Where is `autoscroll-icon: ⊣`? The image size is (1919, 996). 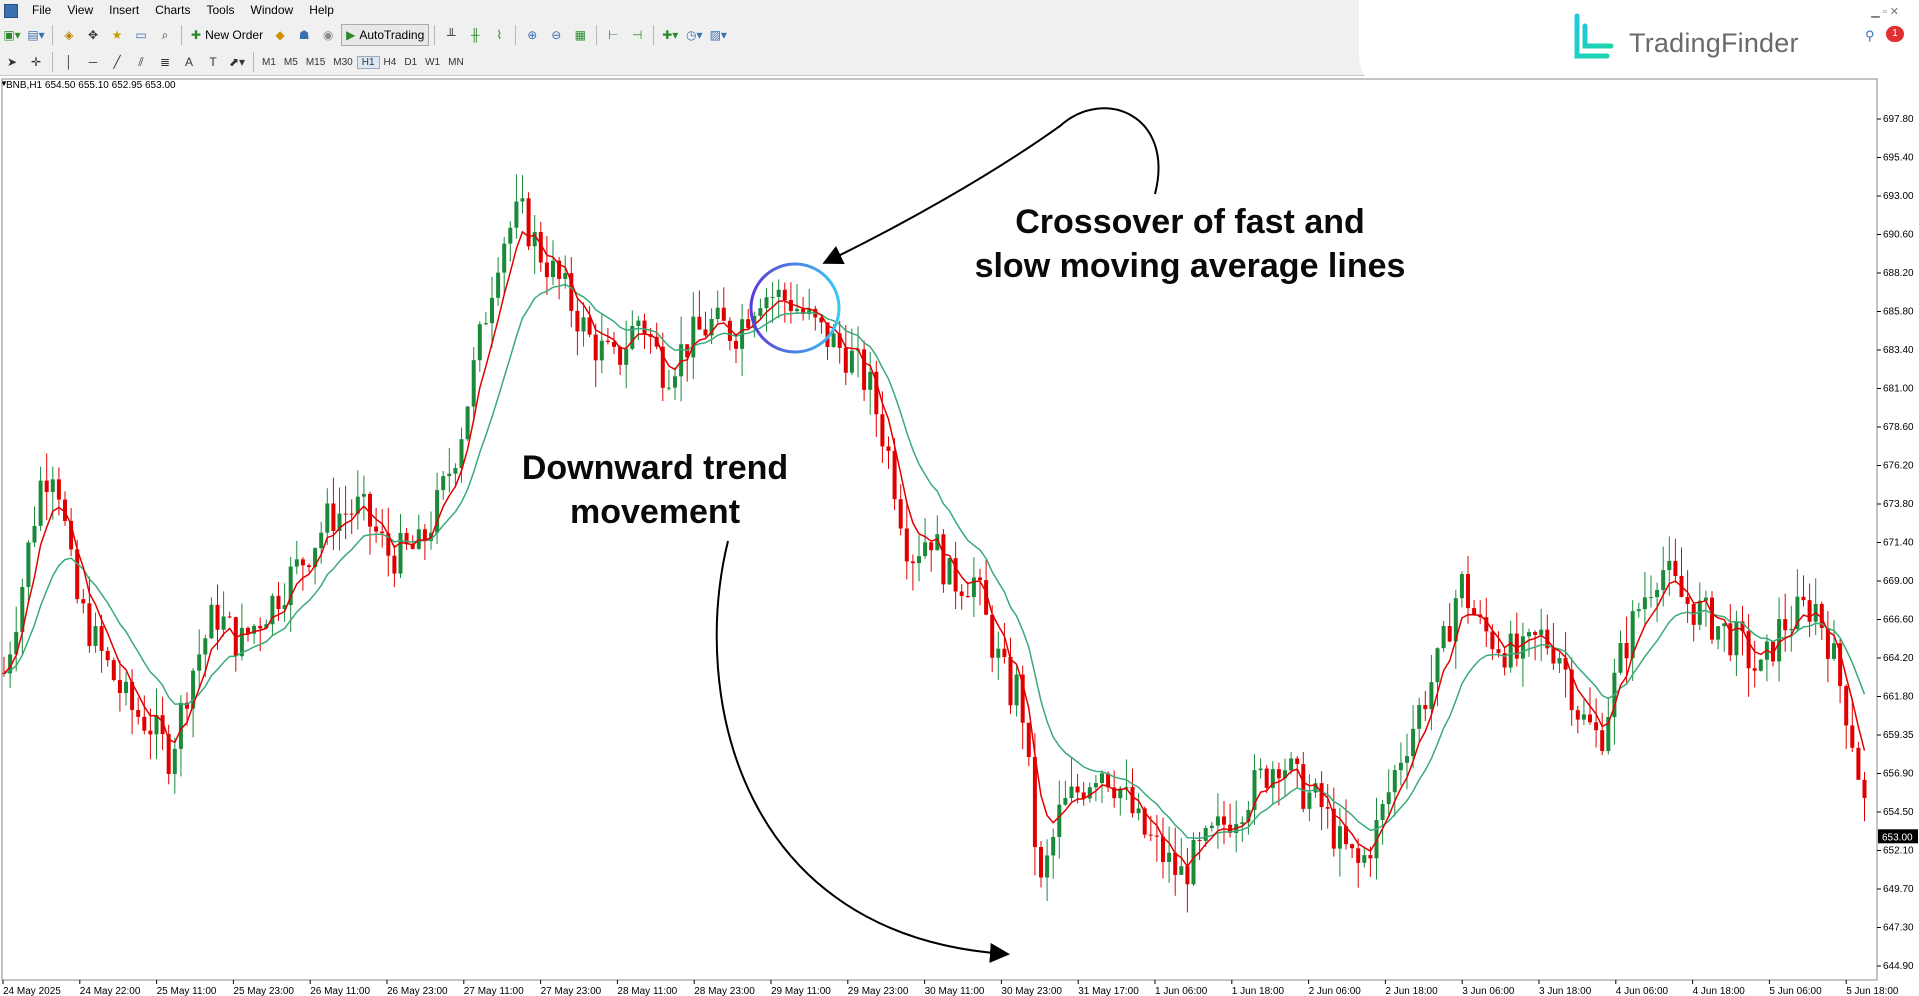
autoscroll-icon: ⊣ is located at coordinates (637, 35).